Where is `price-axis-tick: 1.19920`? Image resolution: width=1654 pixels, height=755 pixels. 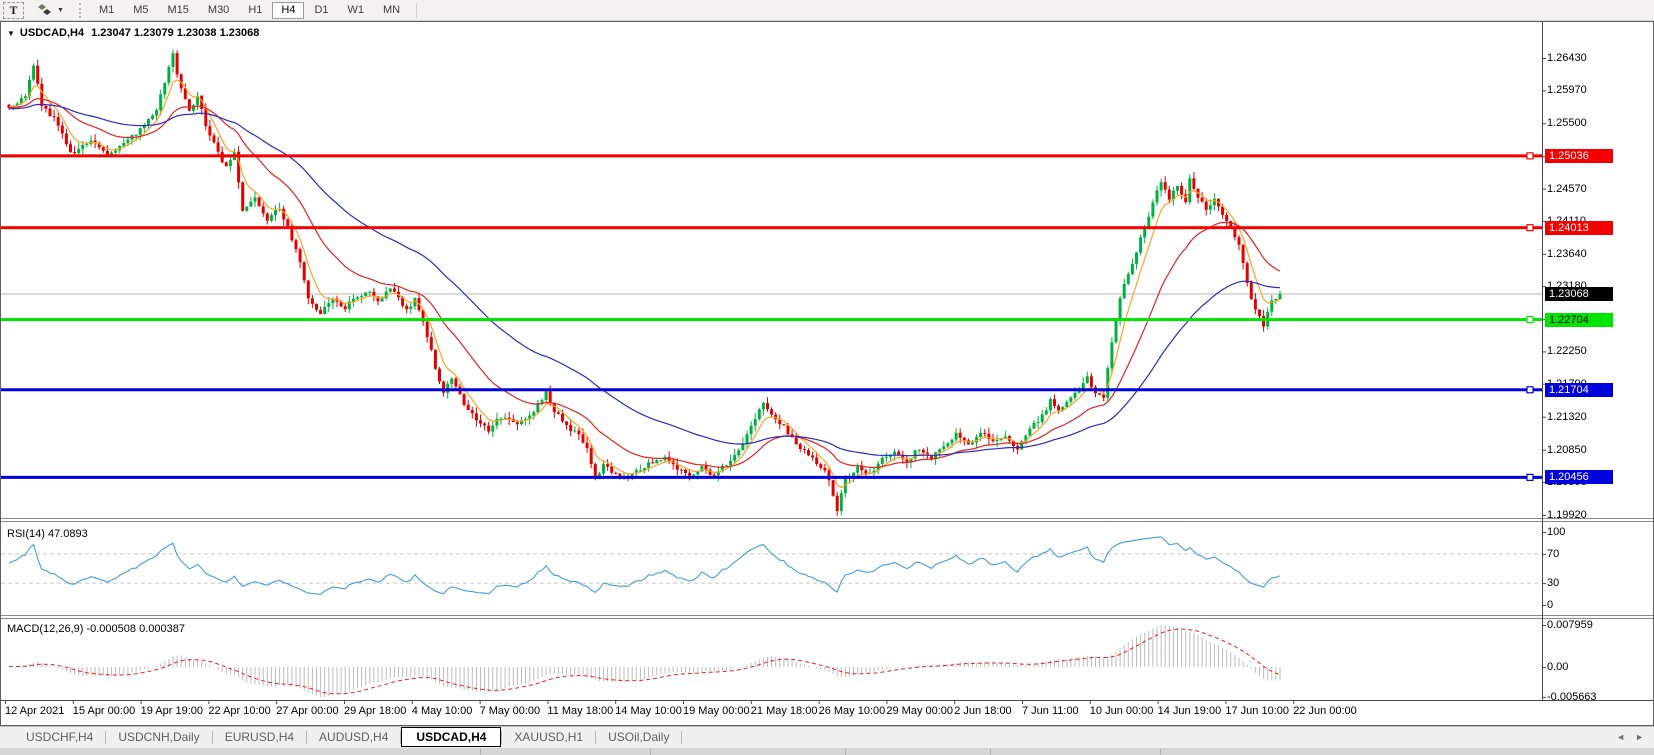
price-axis-tick: 1.19920 is located at coordinates (1567, 515).